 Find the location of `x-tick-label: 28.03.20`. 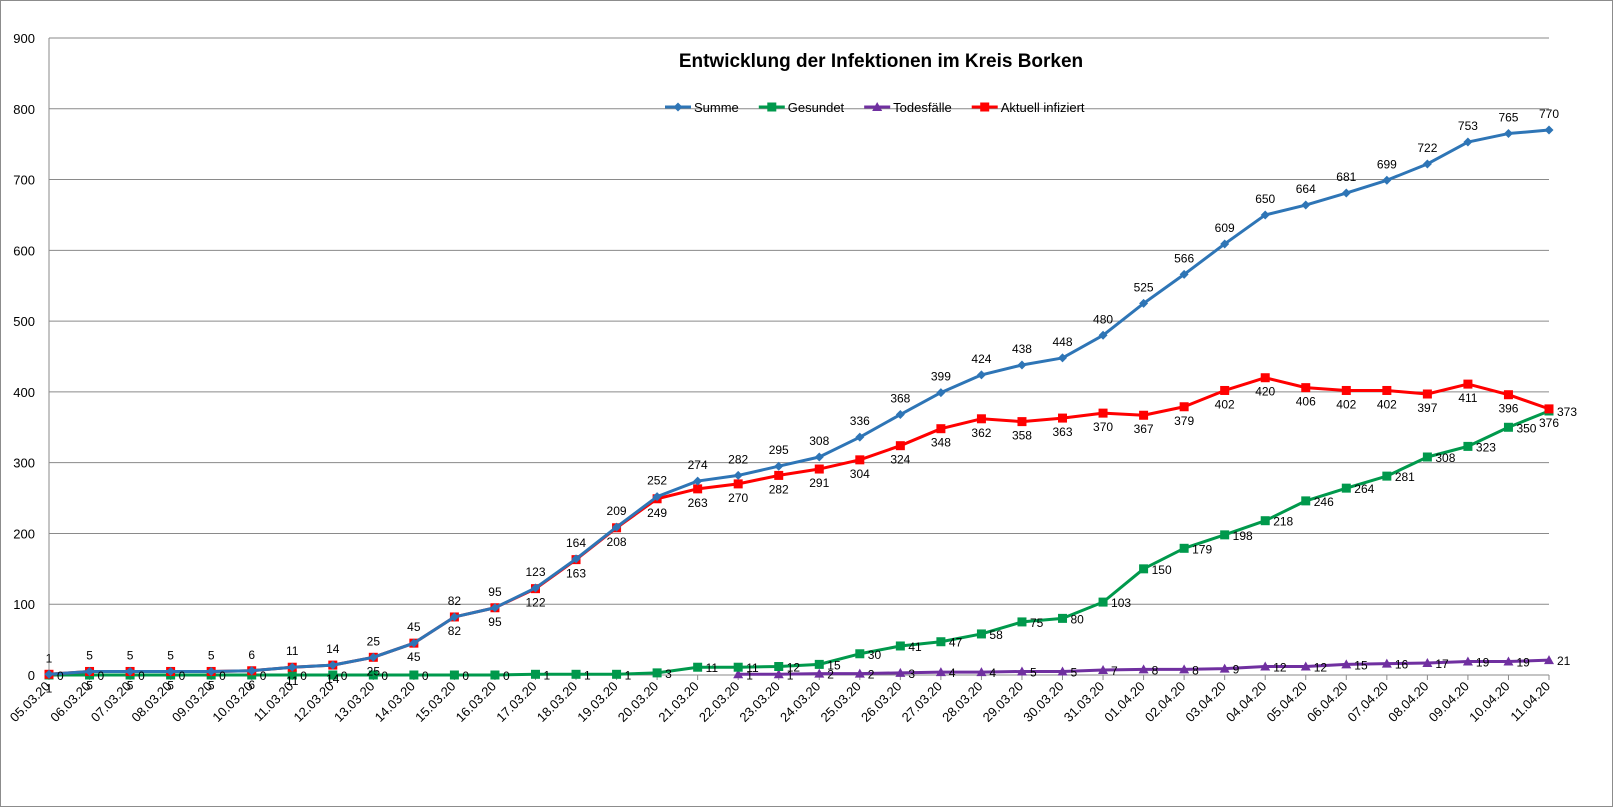

x-tick-label: 28.03.20 is located at coordinates (962, 702).